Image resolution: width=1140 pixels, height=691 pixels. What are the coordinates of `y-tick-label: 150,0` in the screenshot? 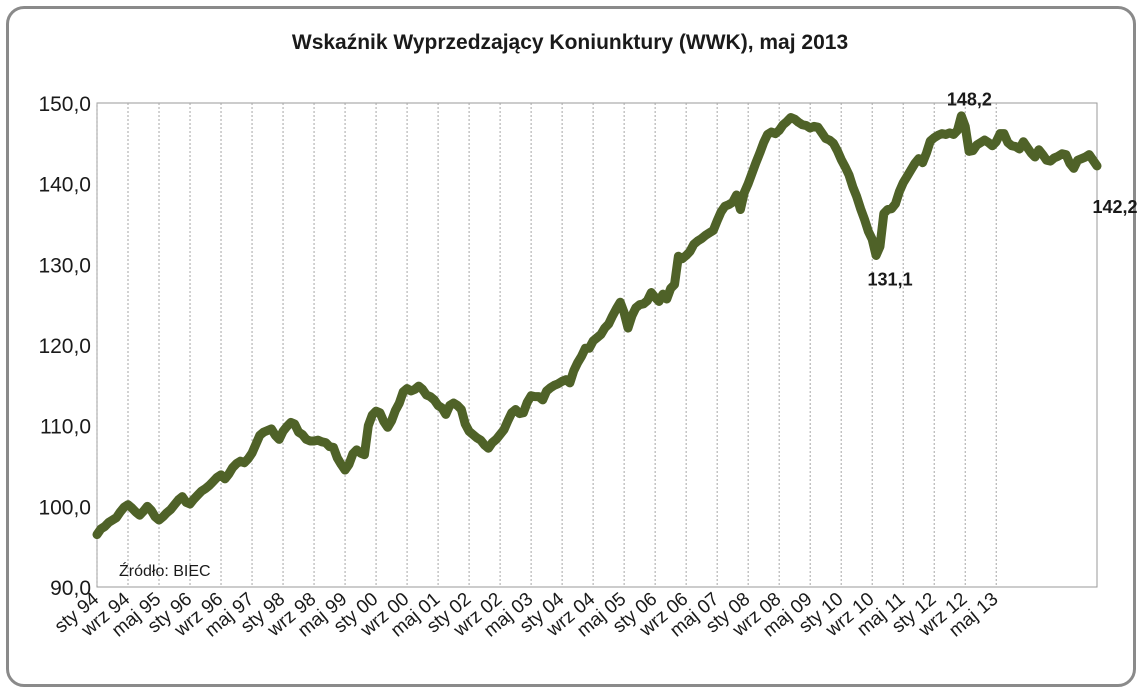 It's located at (64, 104).